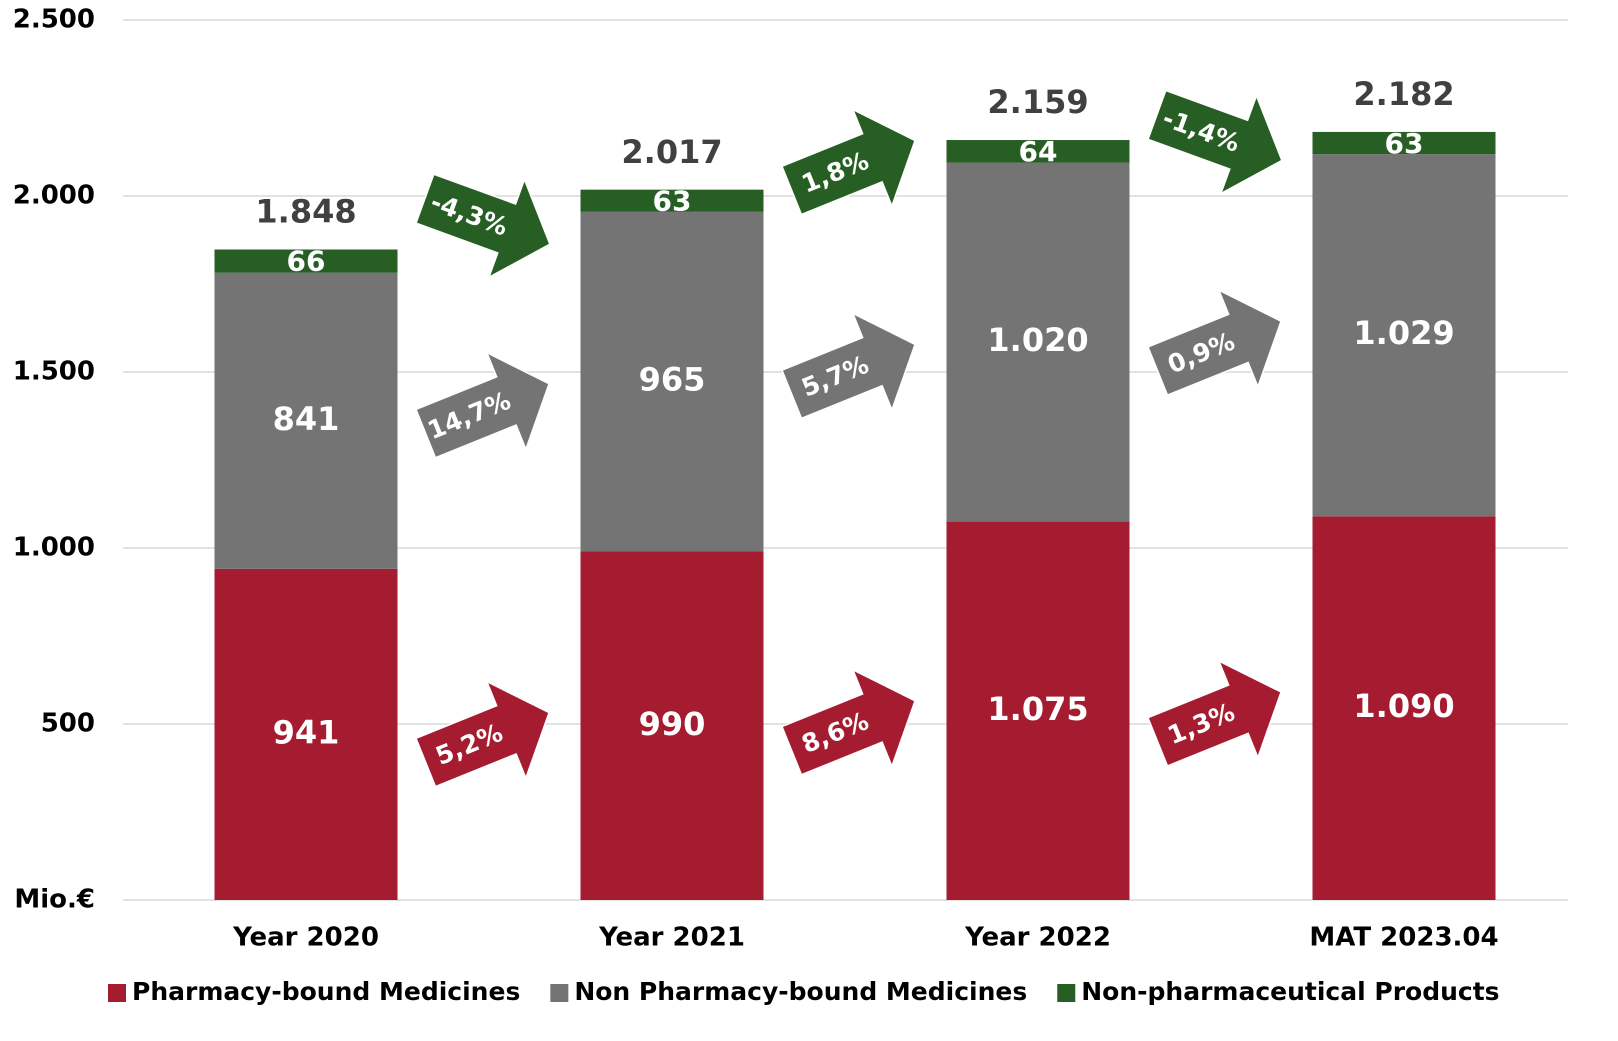  I want to click on total-label: 2.159, so click(1037, 102).